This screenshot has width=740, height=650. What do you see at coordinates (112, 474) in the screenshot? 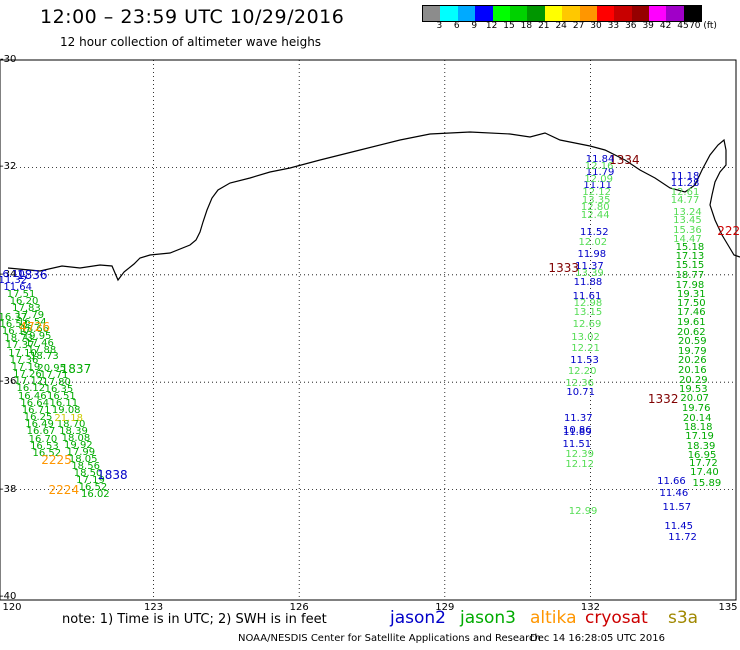
I see `pass-time-label: 1838` at bounding box center [112, 474].